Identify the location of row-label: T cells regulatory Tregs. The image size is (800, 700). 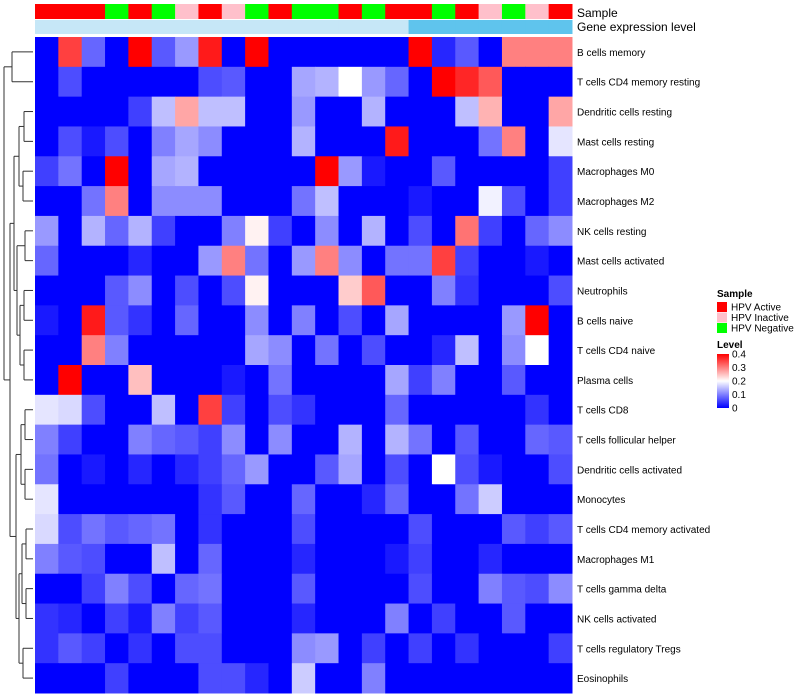
(629, 649).